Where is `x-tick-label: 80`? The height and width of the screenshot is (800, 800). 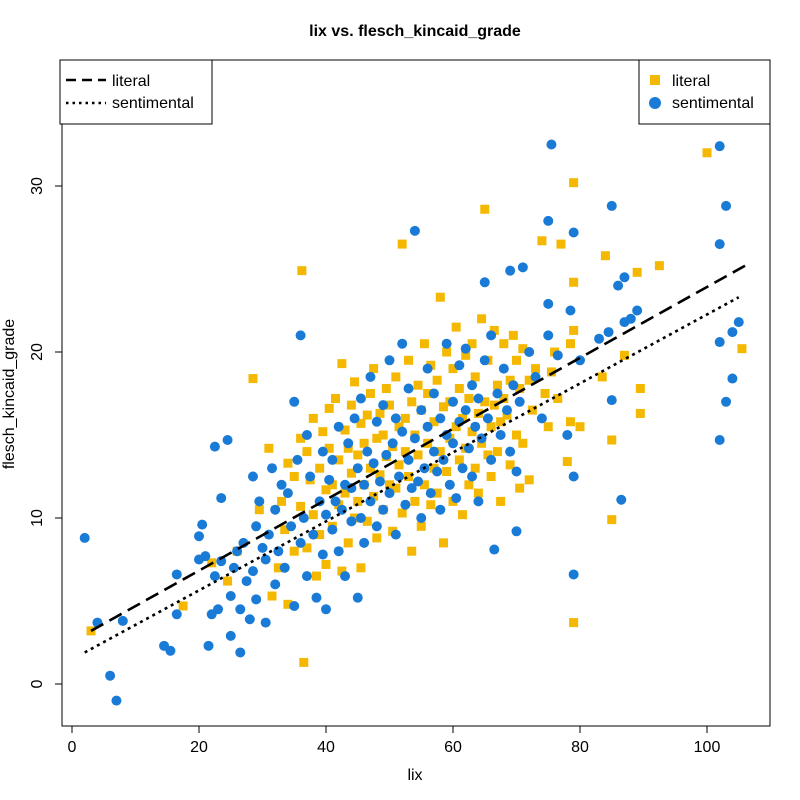 x-tick-label: 80 is located at coordinates (580, 747).